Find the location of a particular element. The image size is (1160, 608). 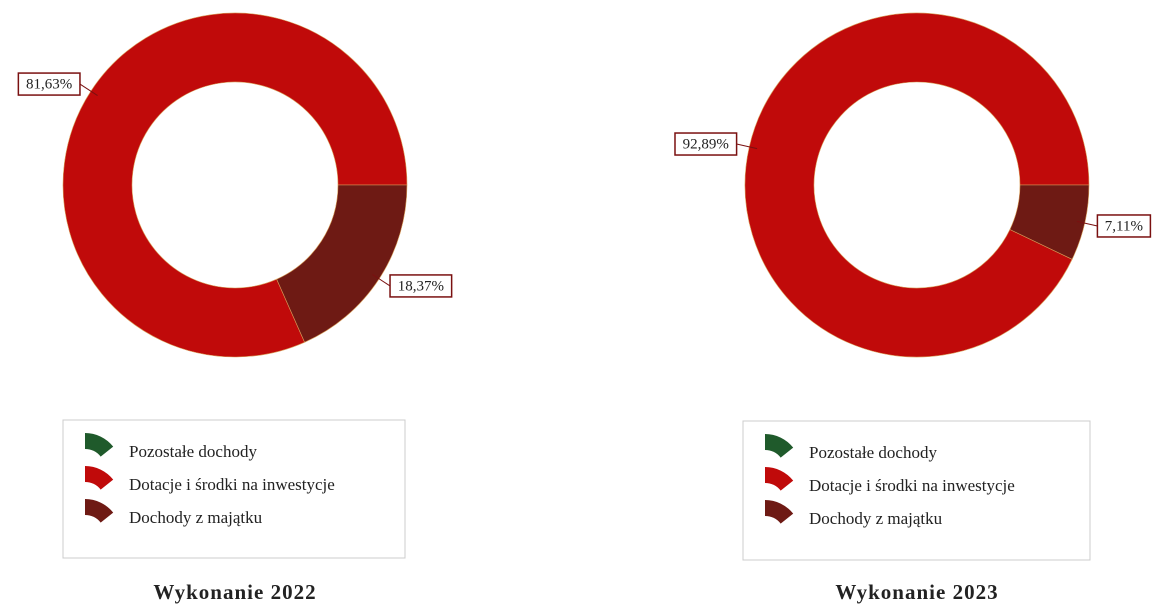

value-label: 7,11% is located at coordinates (1124, 226).